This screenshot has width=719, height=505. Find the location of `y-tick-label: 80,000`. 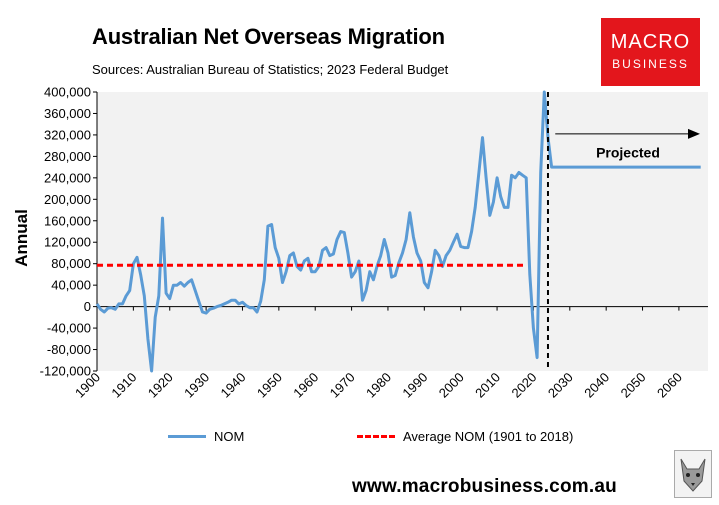

y-tick-label: 80,000 is located at coordinates (71, 263).